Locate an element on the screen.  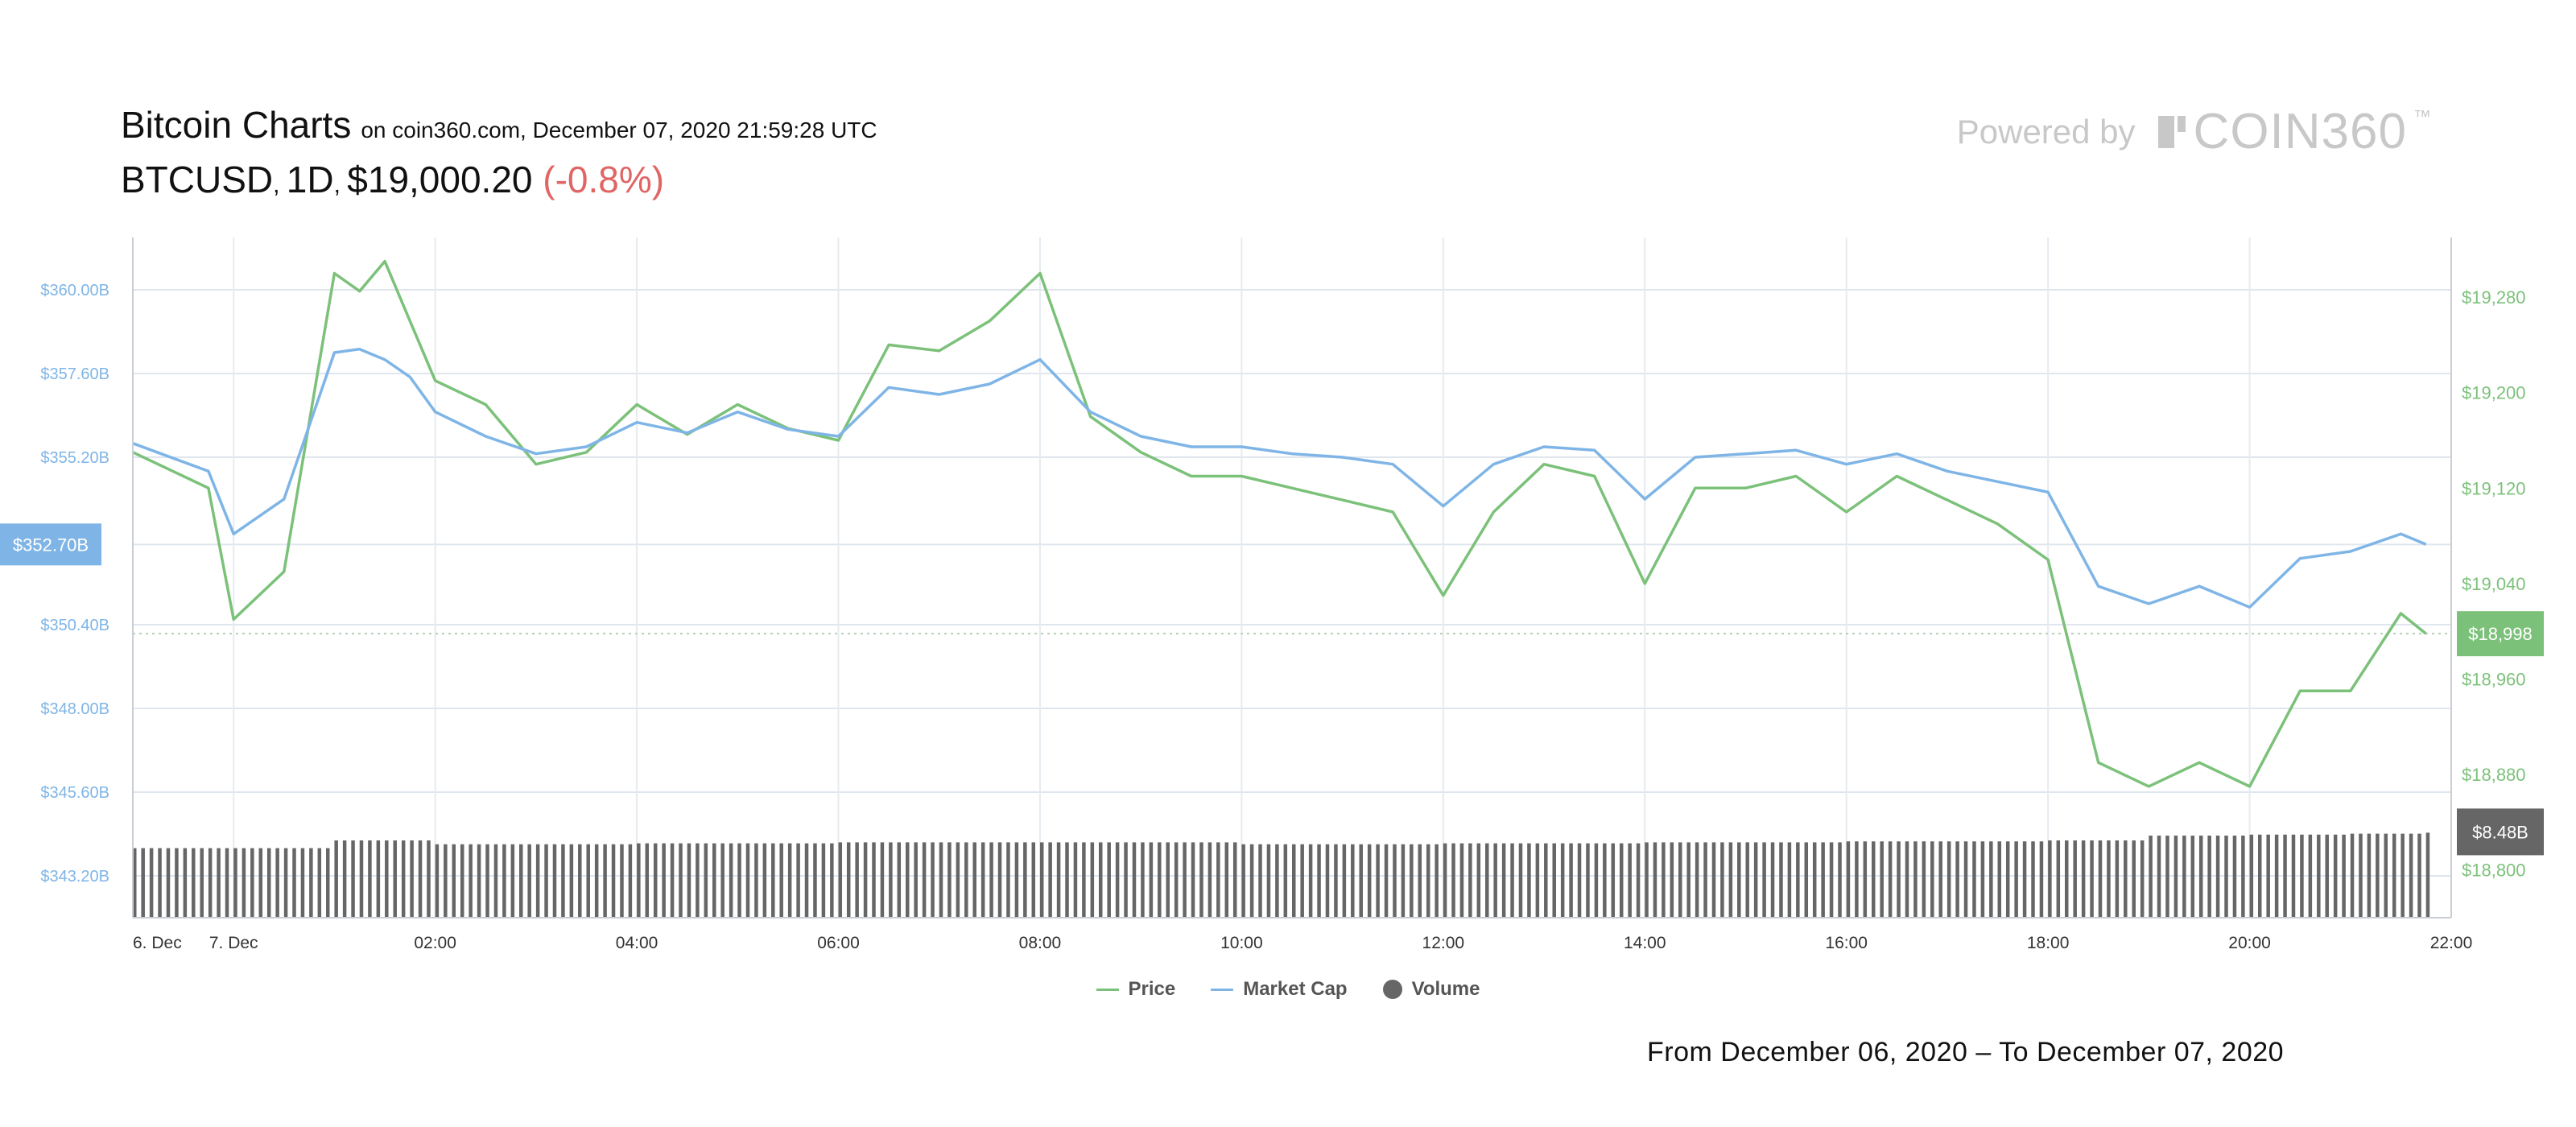
y-right-tick-label: $19,280 is located at coordinates (2494, 297).